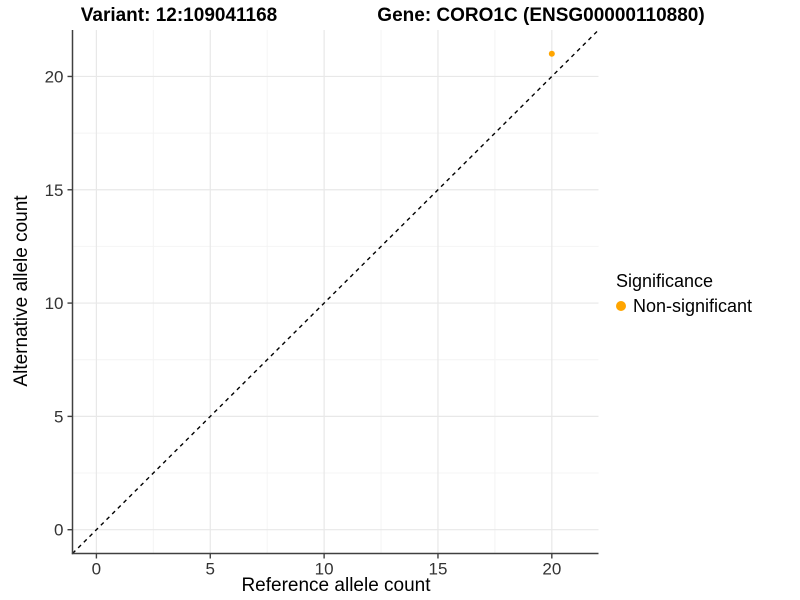  Describe the element at coordinates (21, 291) in the screenshot. I see `y-axis-title: Alternative allele count` at that location.